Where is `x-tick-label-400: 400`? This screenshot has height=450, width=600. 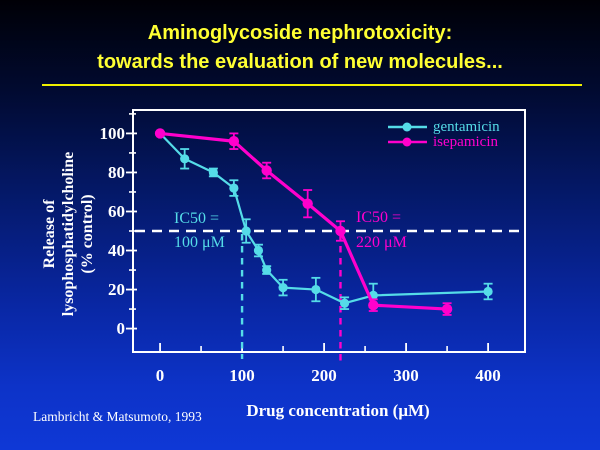 x-tick-label-400: 400 is located at coordinates (488, 375).